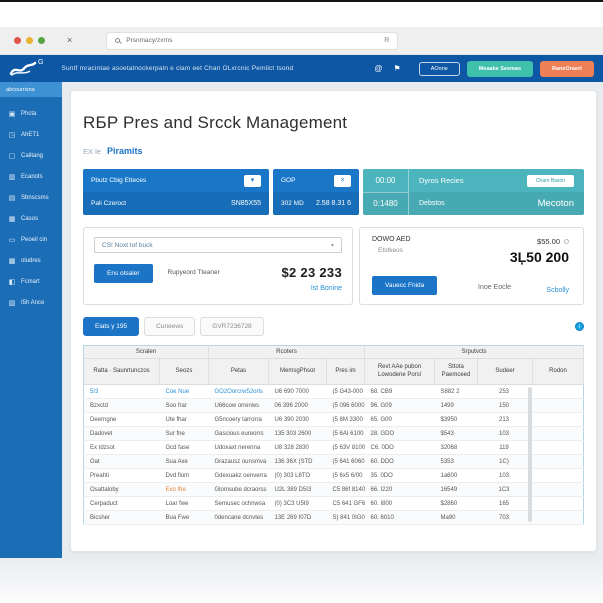 The width and height of the screenshot is (603, 603). Describe the element at coordinates (31, 281) in the screenshot. I see `sidebar-item: ◧ Fcmart` at that location.